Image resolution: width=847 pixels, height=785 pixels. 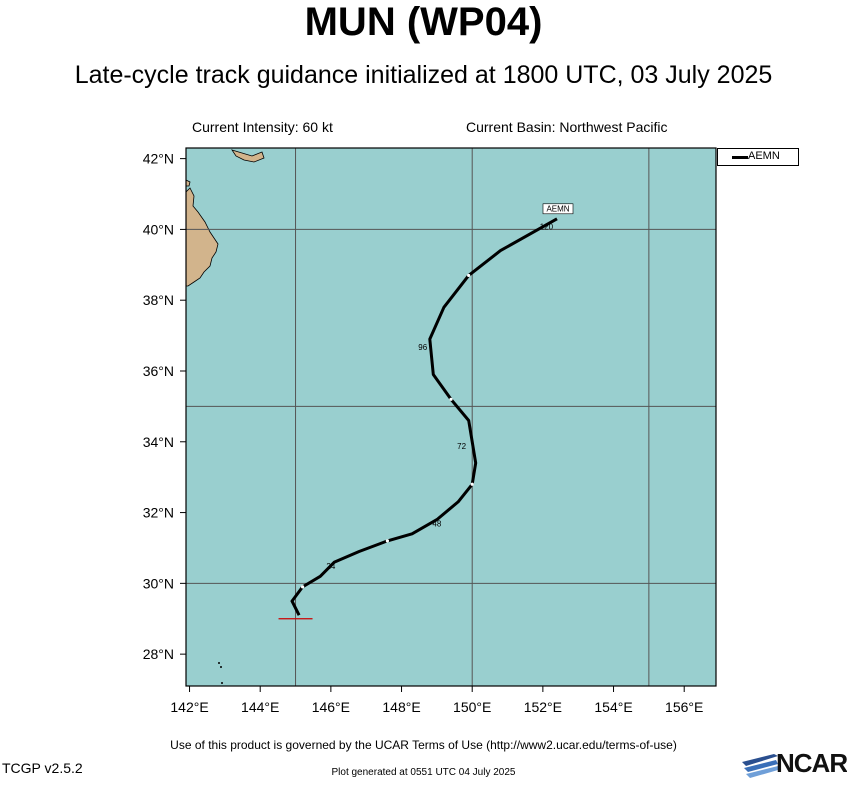 What do you see at coordinates (158, 654) in the screenshot?
I see `y-tick-label: 28°N` at bounding box center [158, 654].